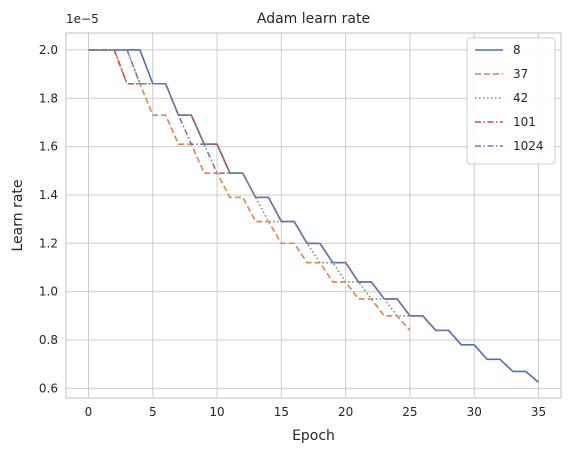 This screenshot has width=571, height=457. I want to click on y-tick-label: 1.2, so click(48, 243).